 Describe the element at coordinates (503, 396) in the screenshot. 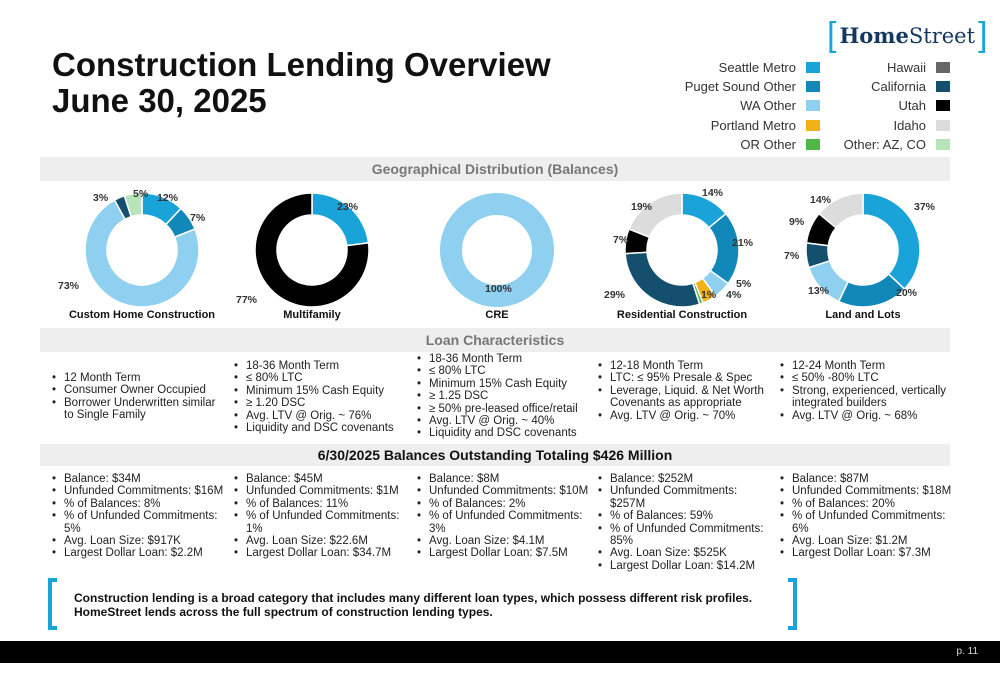

I see `characteristic-item: ≥ 1.25 DSC` at that location.